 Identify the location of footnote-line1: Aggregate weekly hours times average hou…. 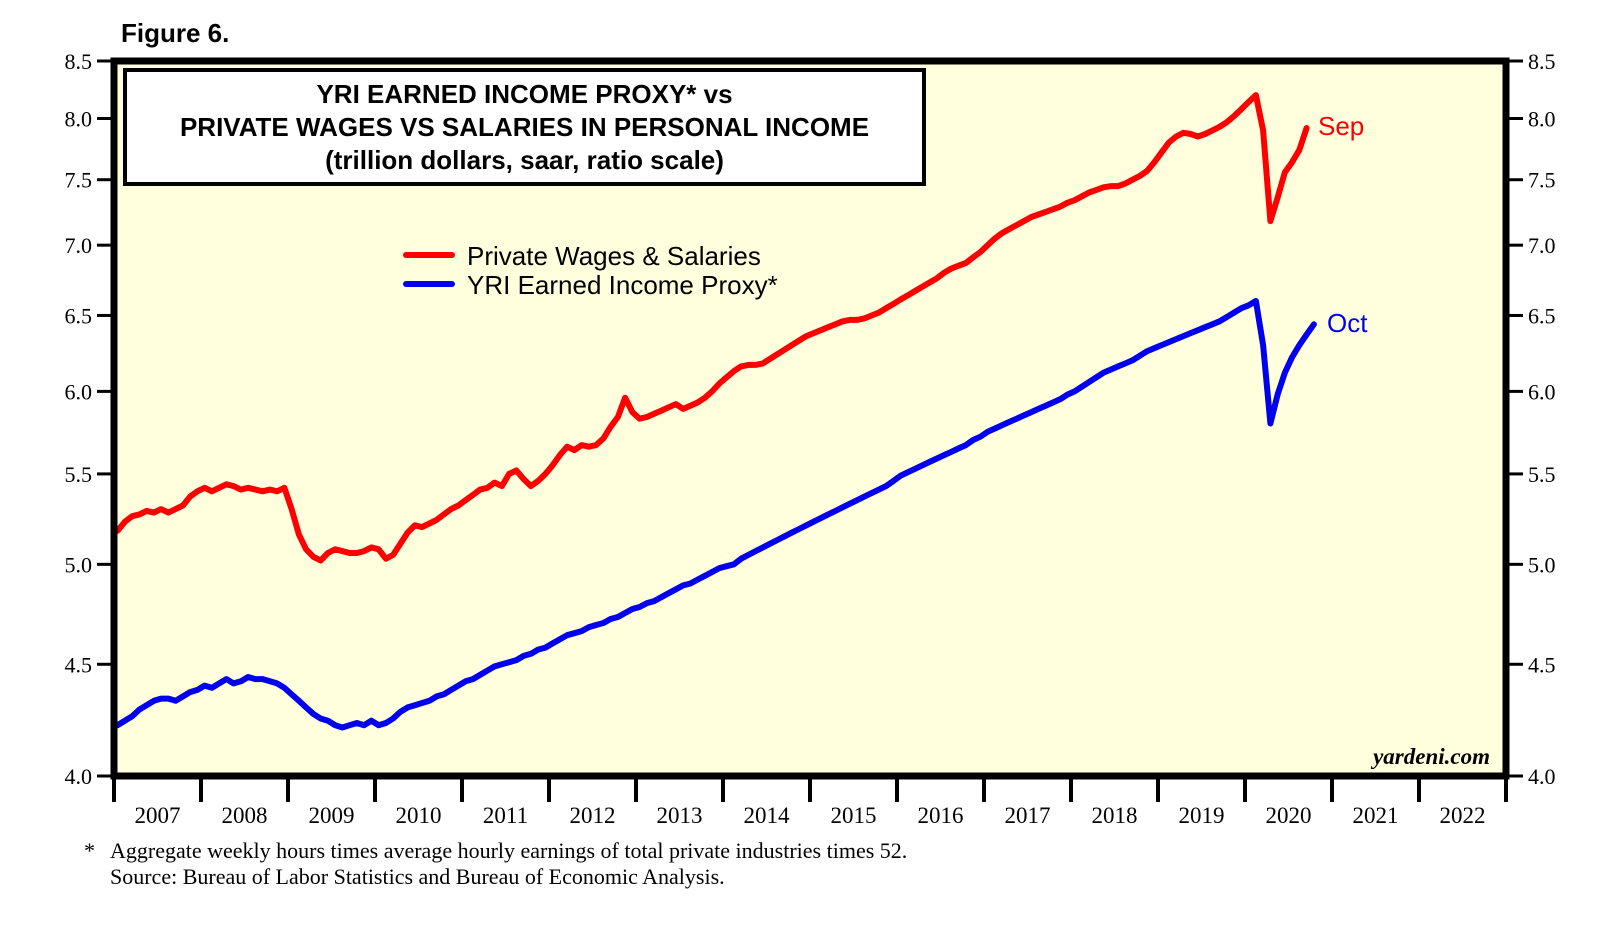
(509, 850).